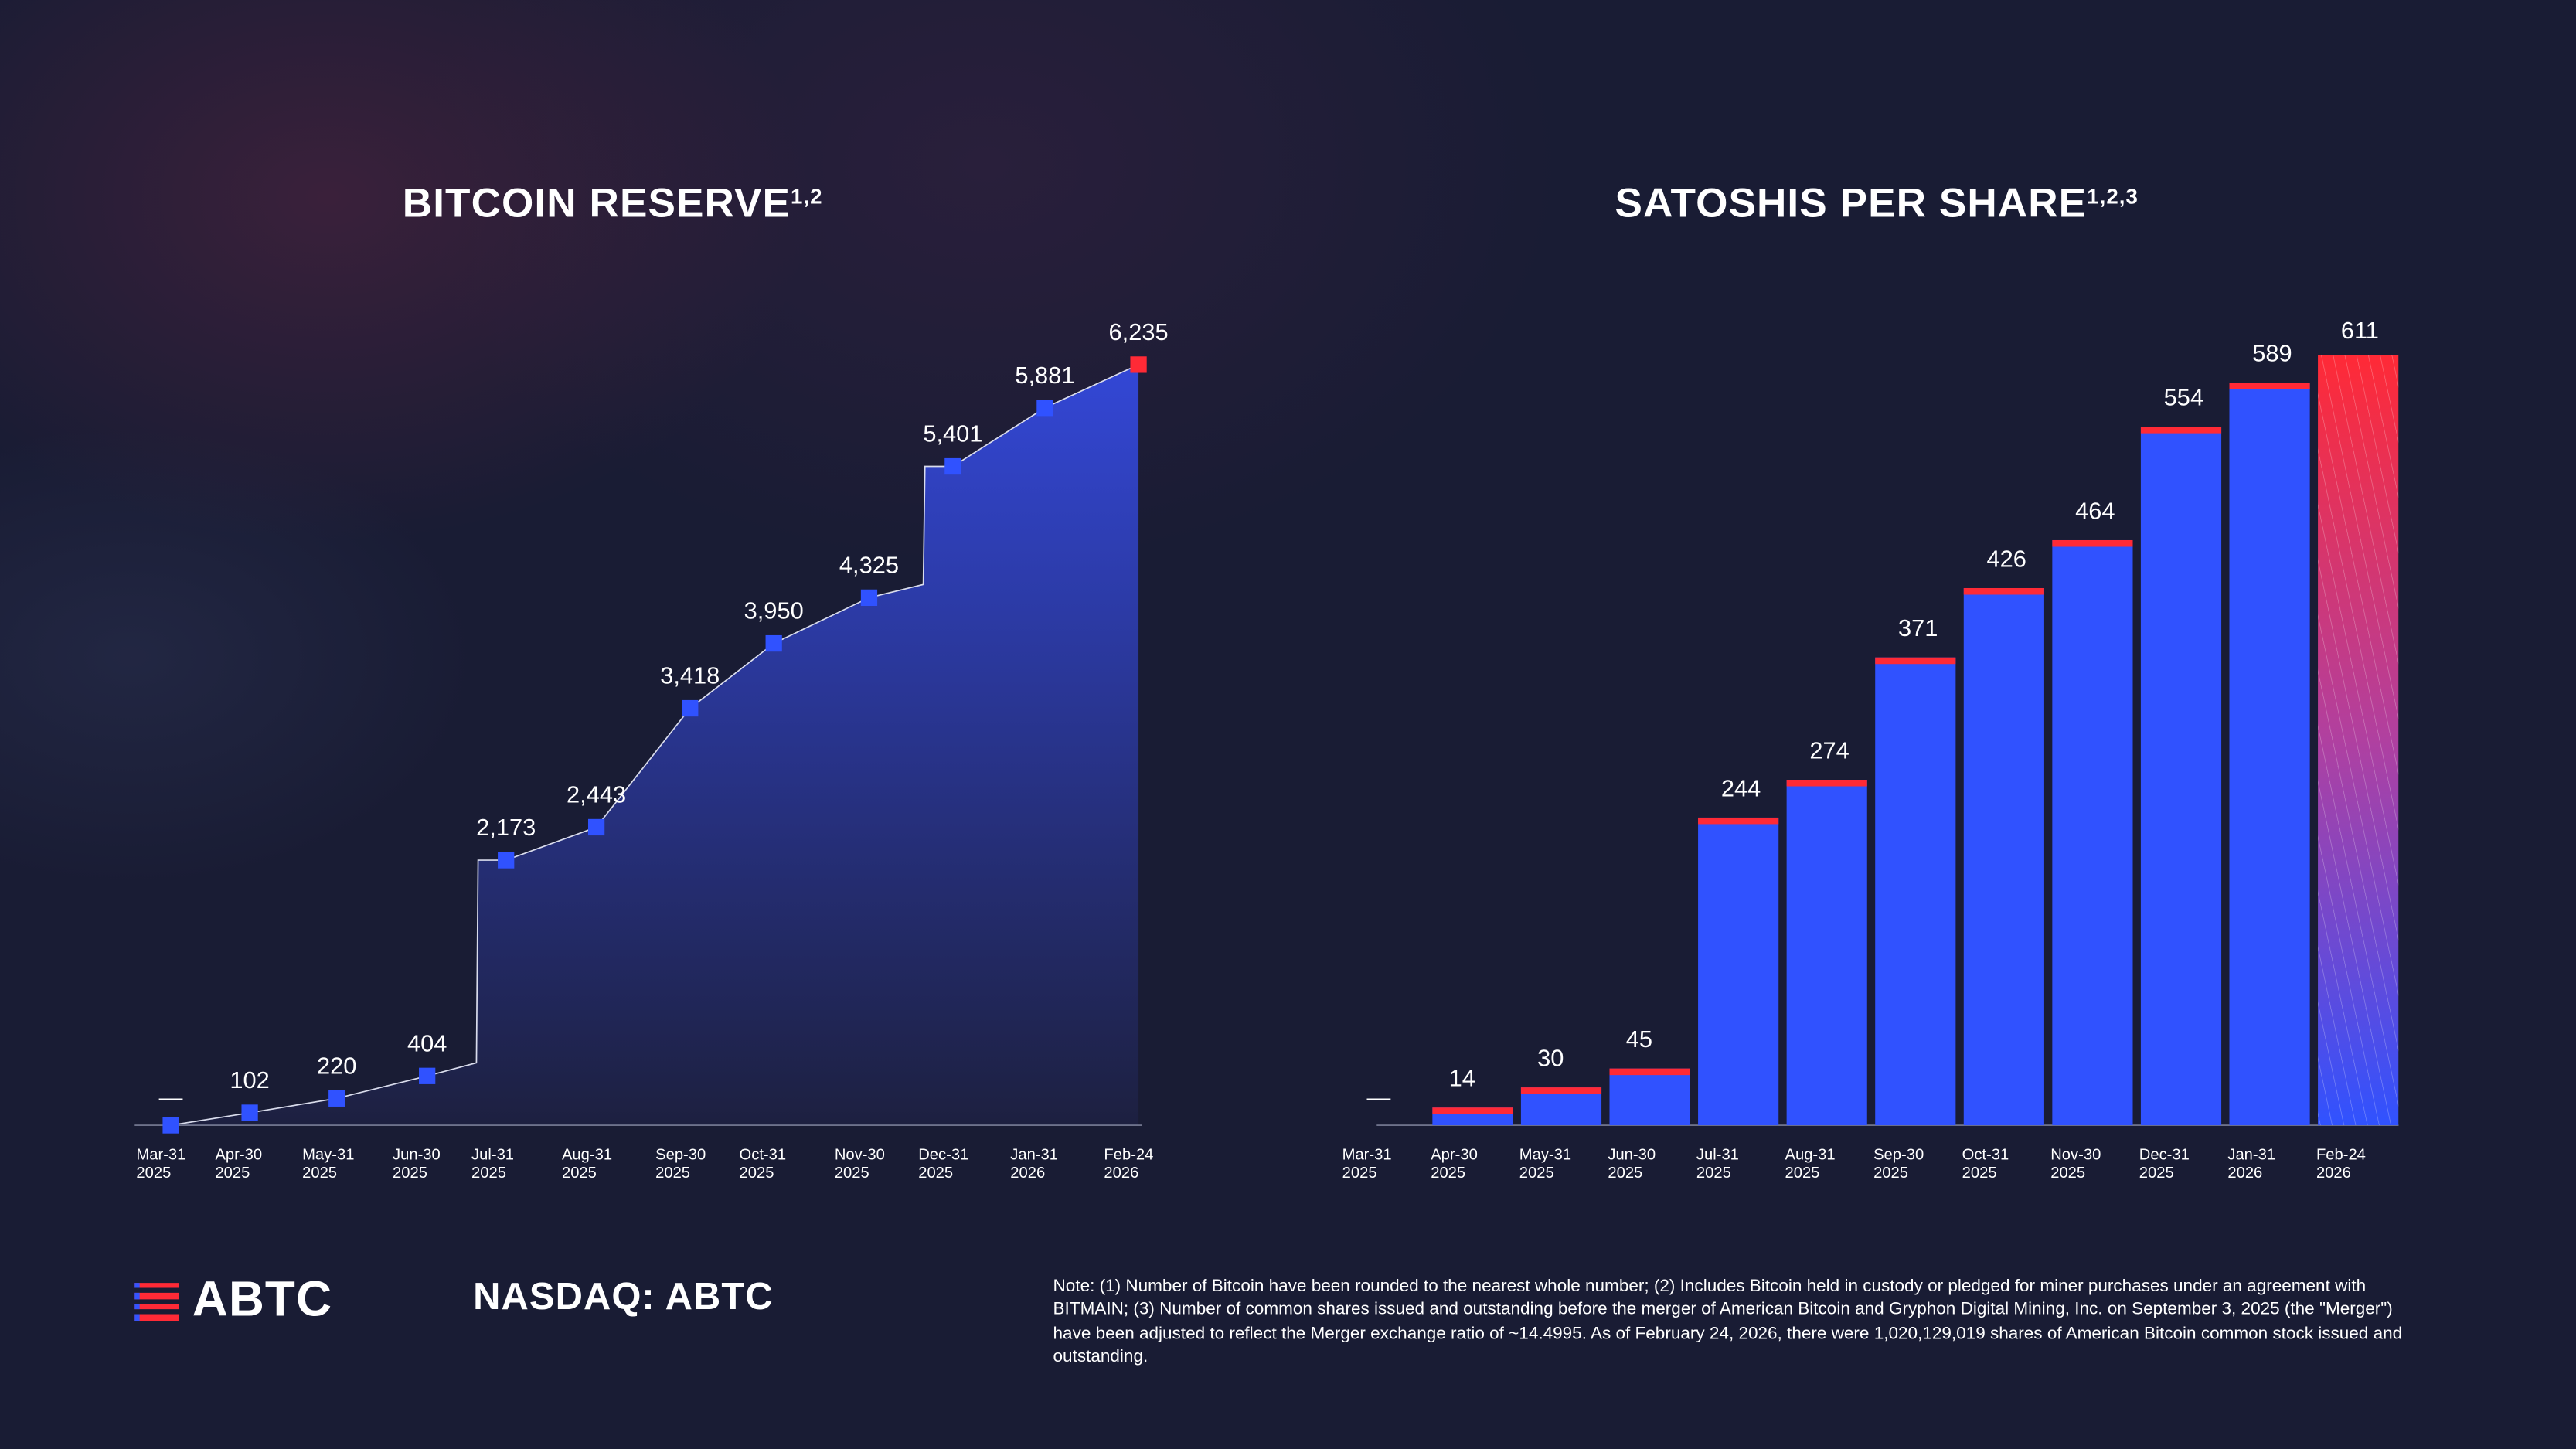  I want to click on data-label: 554, so click(2183, 397).